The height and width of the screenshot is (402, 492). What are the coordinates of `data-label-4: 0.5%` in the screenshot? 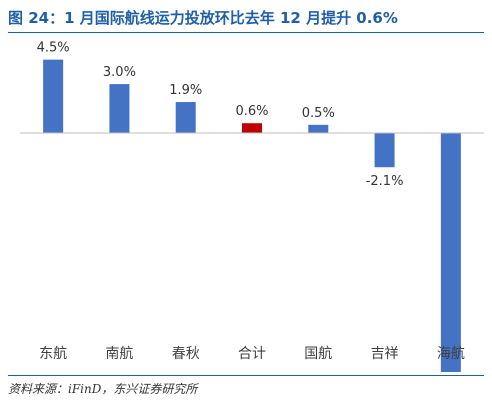 It's located at (318, 113).